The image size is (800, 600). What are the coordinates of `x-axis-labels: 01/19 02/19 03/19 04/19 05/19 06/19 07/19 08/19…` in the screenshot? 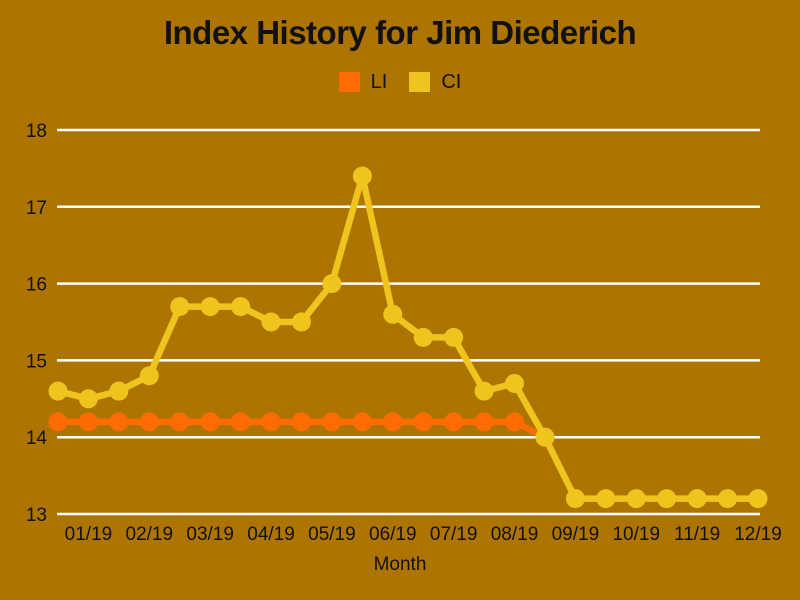 It's located at (423, 534).